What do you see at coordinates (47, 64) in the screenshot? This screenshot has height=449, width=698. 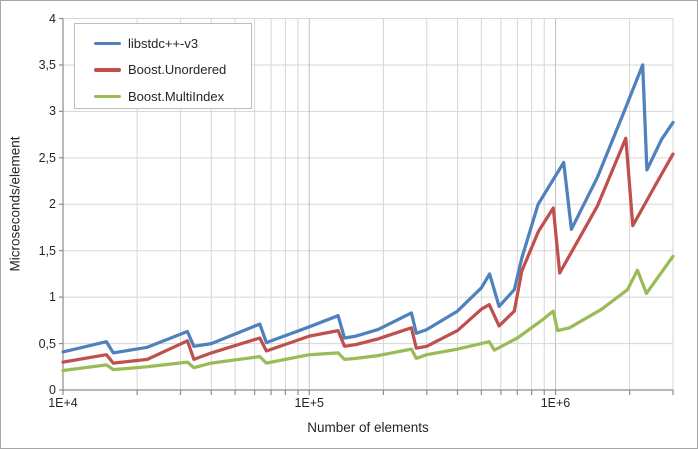 I see `y-tick-label: 3,5` at bounding box center [47, 64].